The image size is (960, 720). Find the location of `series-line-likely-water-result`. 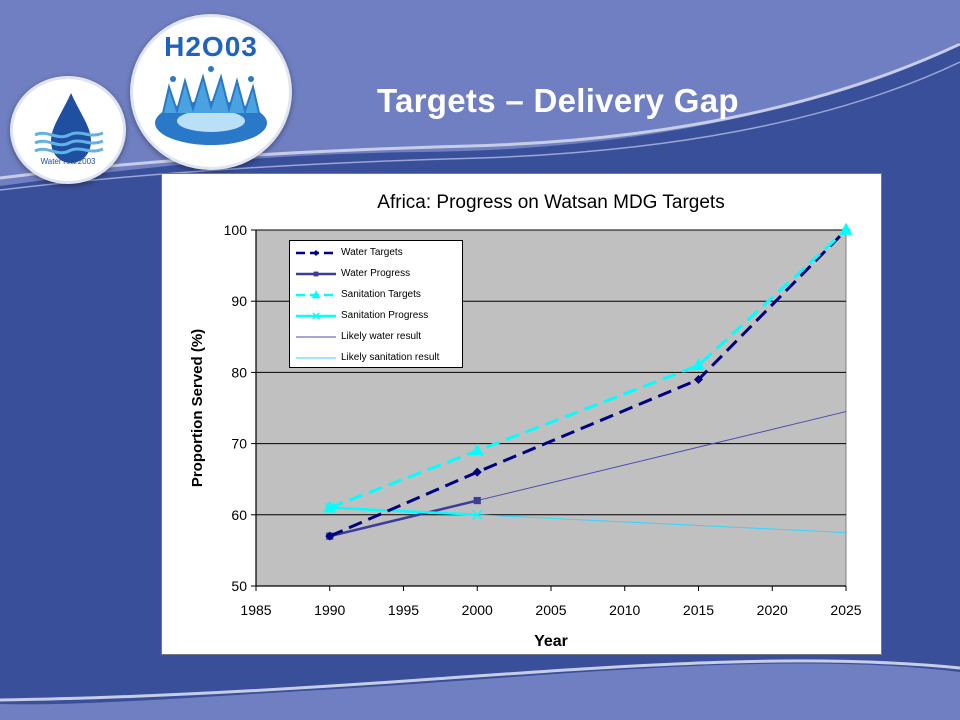

series-line-likely-water-result is located at coordinates (662, 456).